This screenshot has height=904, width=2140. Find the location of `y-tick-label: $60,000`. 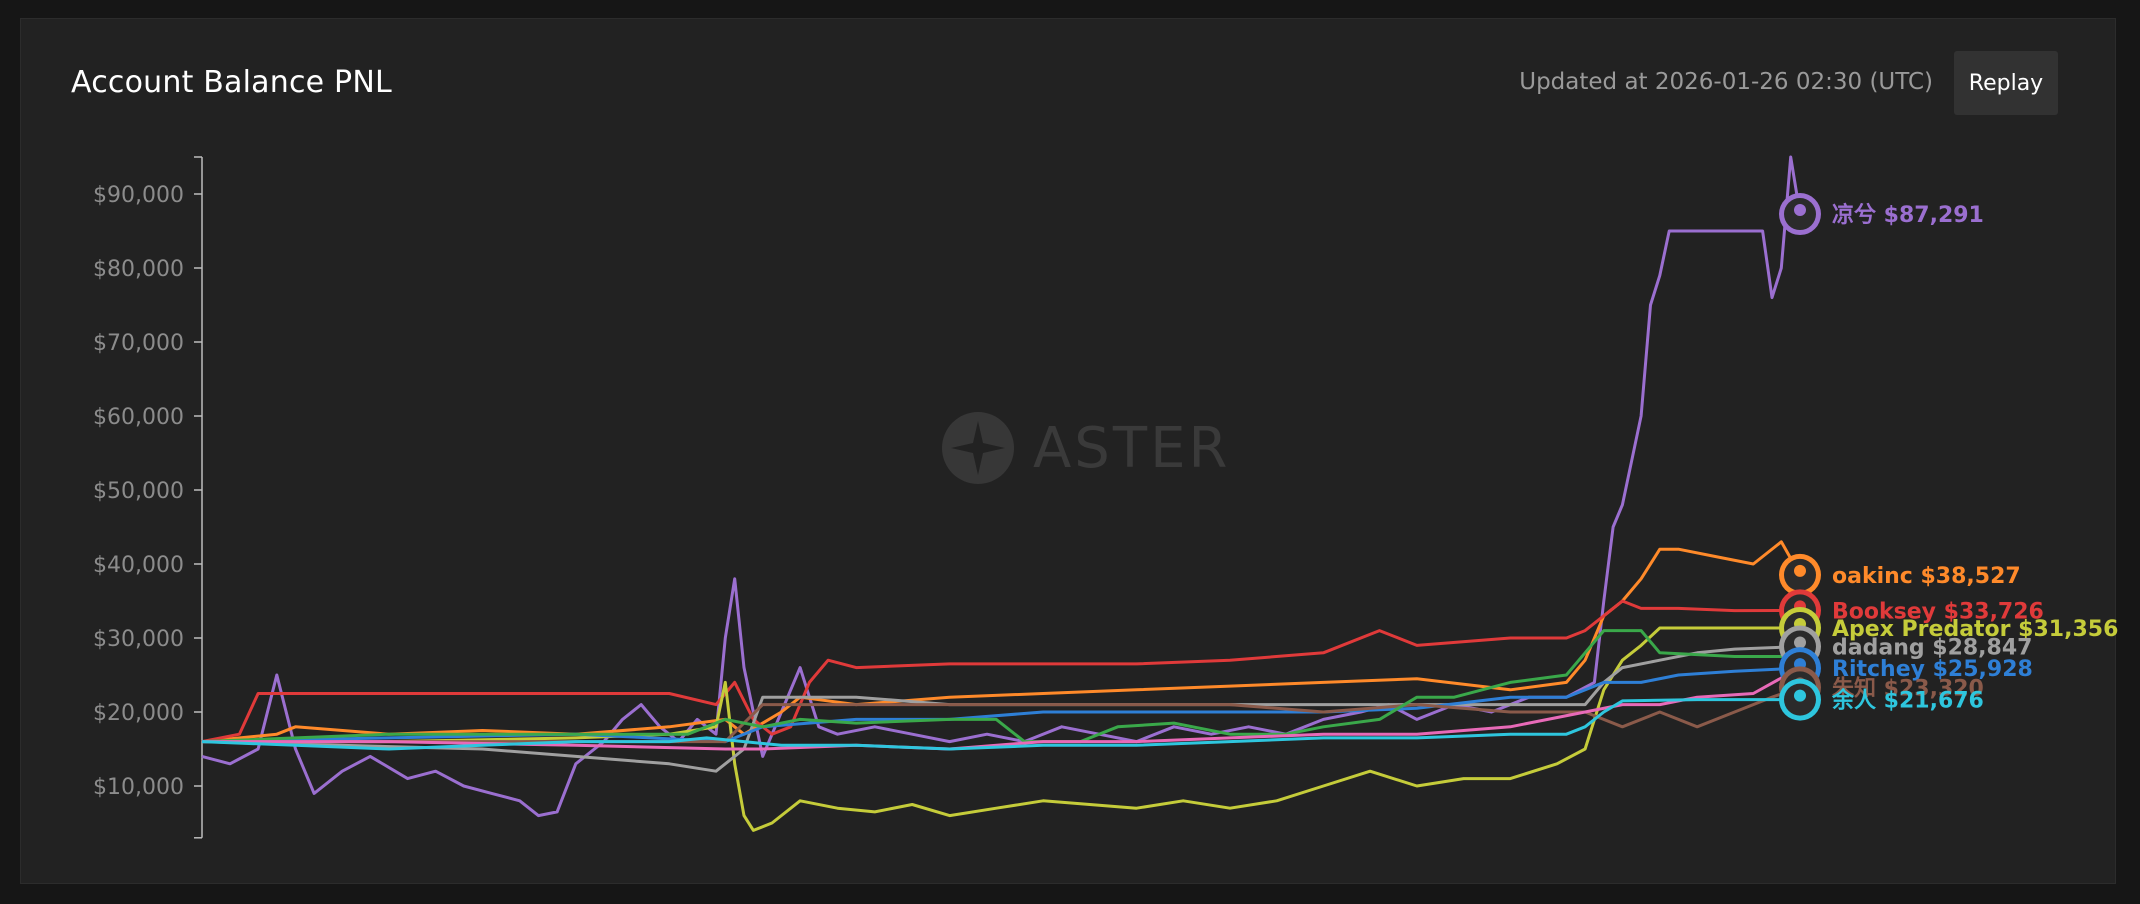

y-tick-label: $60,000 is located at coordinates (138, 417).